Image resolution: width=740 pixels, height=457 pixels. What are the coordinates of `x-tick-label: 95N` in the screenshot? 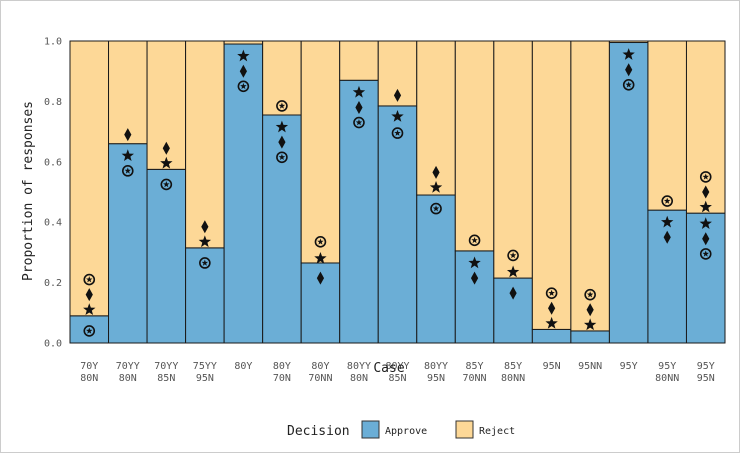 It's located at (552, 366).